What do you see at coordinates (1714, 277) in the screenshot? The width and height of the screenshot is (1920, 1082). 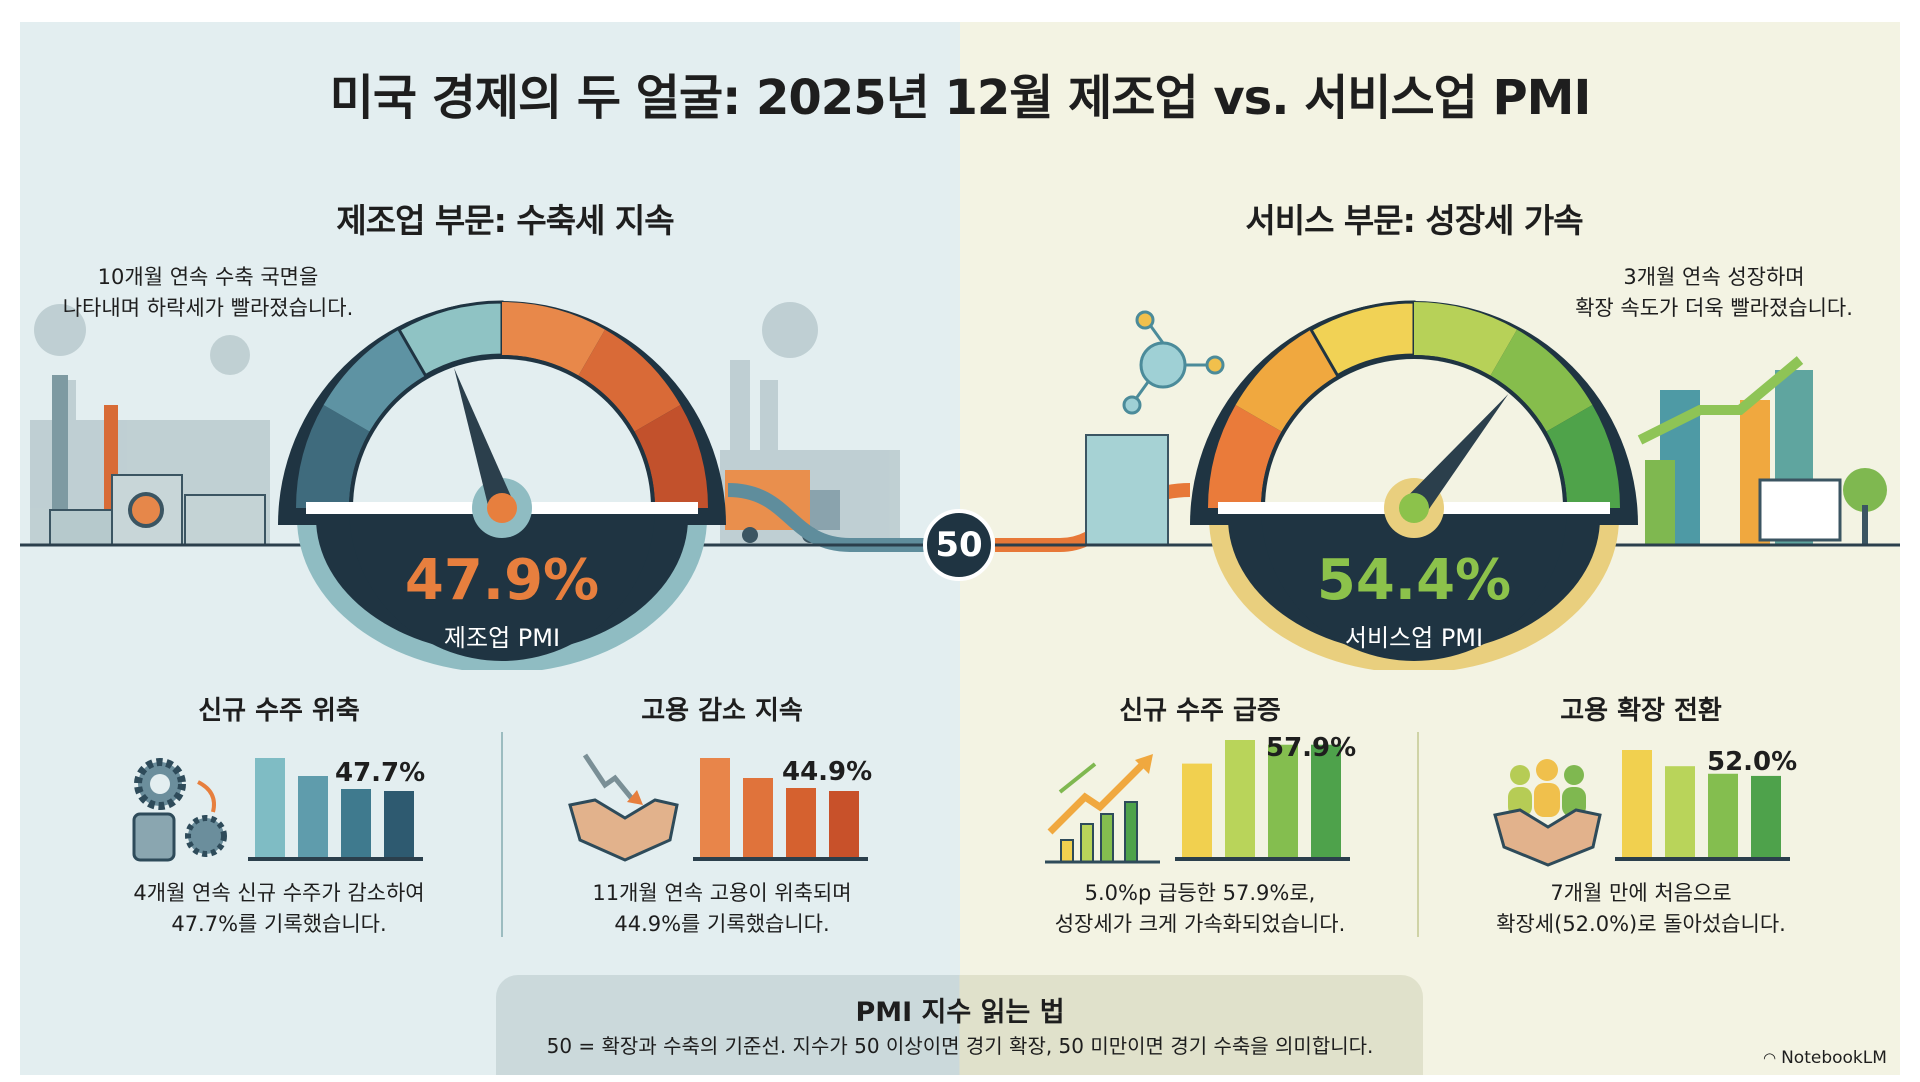 I see `note-line: 3개월 연속 성장하며` at bounding box center [1714, 277].